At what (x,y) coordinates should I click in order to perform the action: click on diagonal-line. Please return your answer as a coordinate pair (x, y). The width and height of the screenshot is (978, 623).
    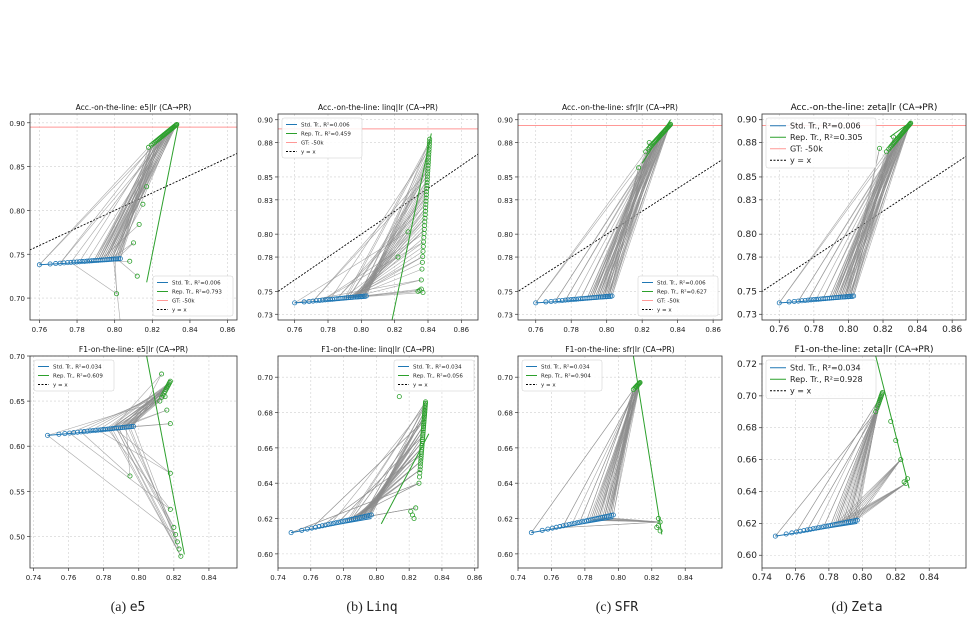
    Looking at the image, I should click on (378, 222).